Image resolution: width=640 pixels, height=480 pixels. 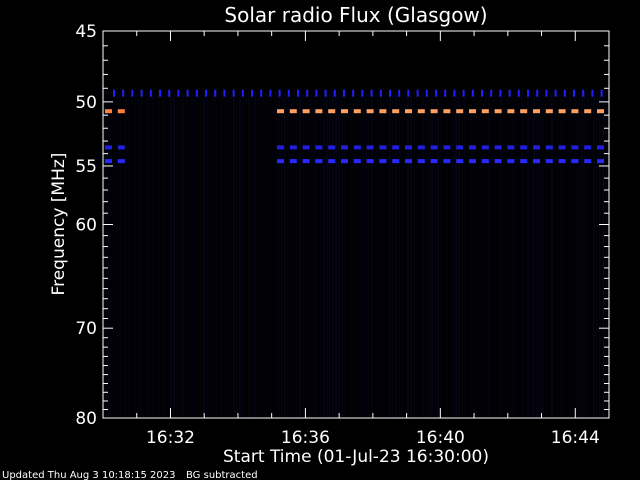 I want to click on emission-lanes, so click(x=354, y=126).